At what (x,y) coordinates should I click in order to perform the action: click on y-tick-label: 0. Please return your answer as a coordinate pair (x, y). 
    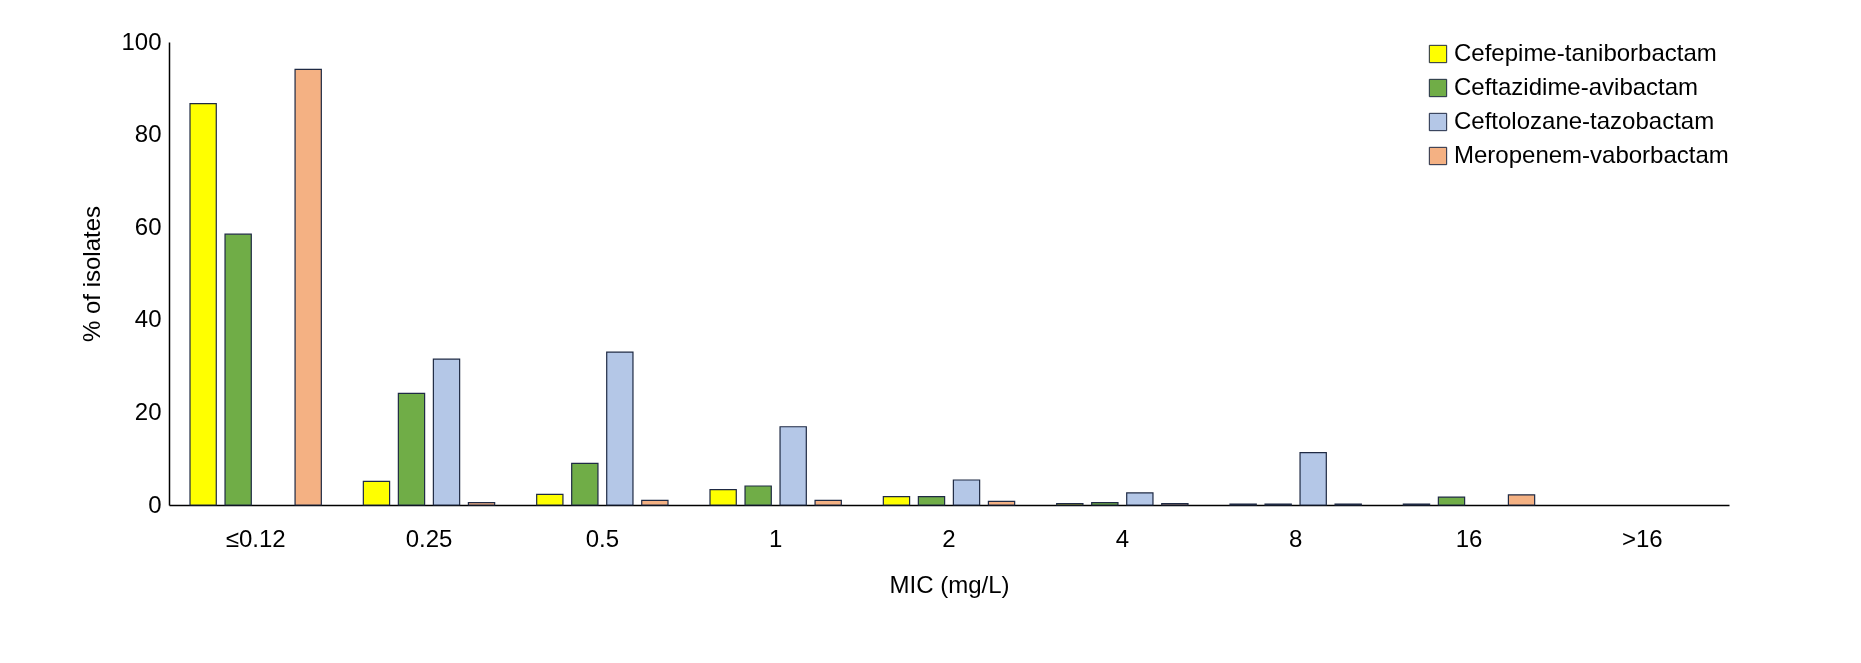
    Looking at the image, I should click on (155, 504).